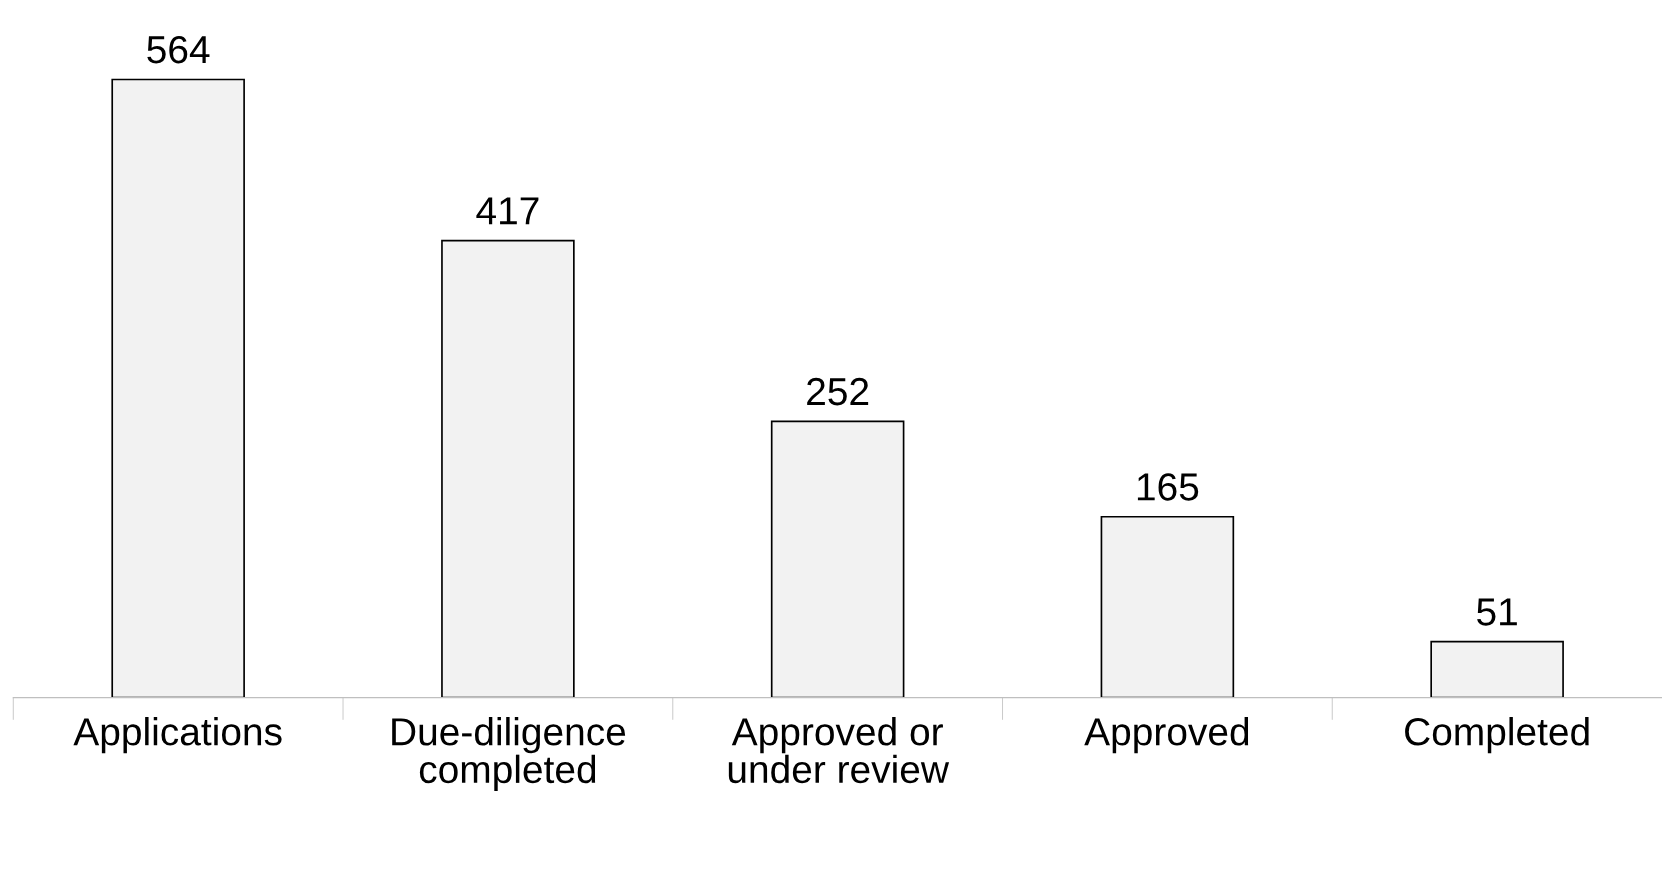  What do you see at coordinates (178, 49) in the screenshot?
I see `data-label: 564` at bounding box center [178, 49].